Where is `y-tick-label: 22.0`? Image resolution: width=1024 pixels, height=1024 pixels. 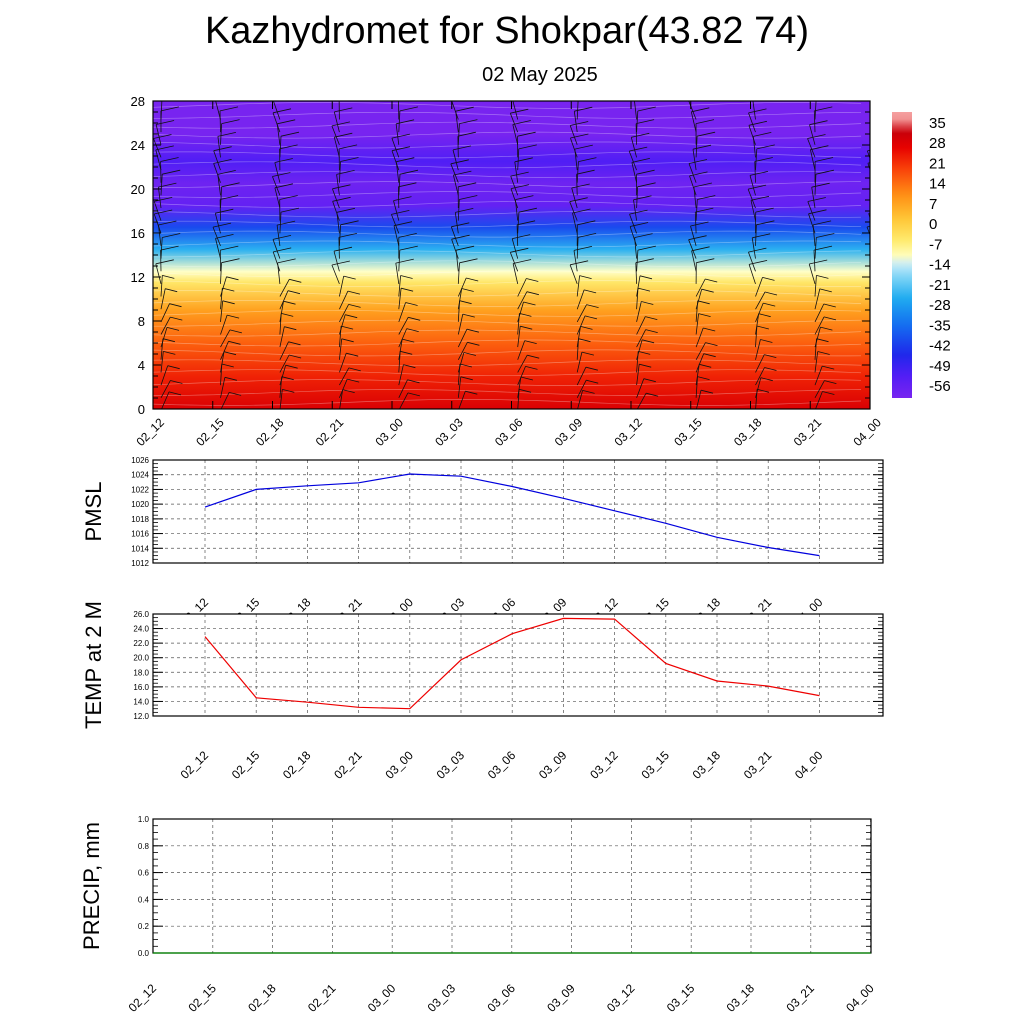
y-tick-label: 22.0 is located at coordinates (141, 643).